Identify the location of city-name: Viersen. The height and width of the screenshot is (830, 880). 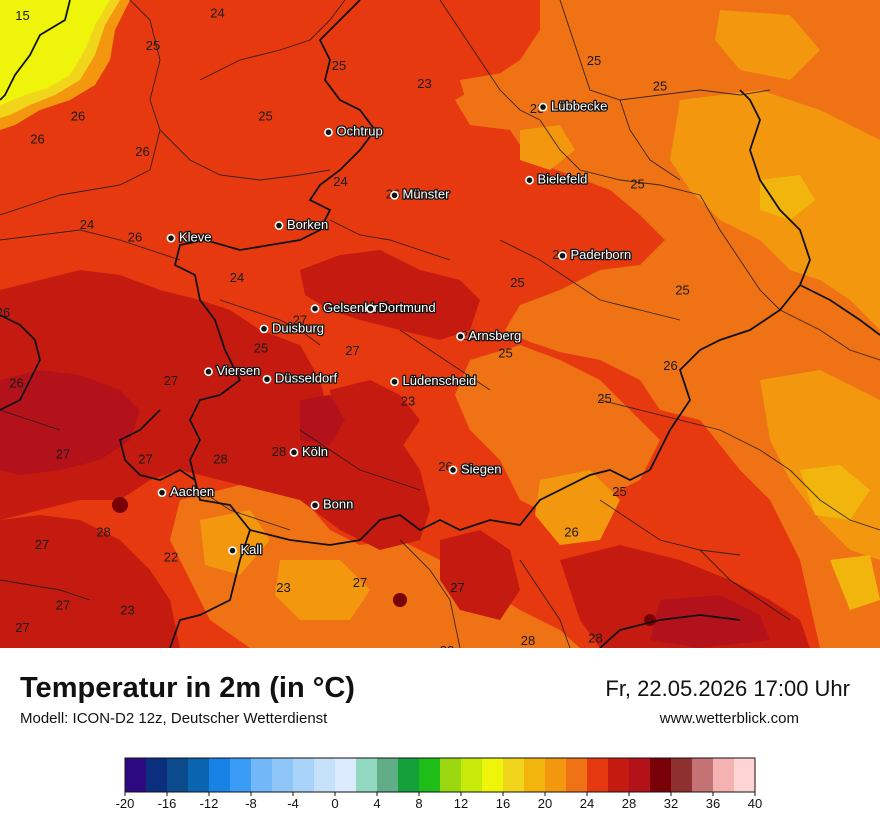
(238, 371).